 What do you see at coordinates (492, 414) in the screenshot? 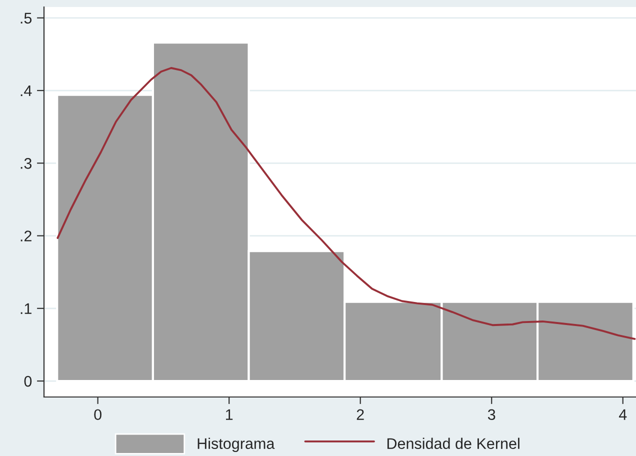
I see `x-tick-label: 3` at bounding box center [492, 414].